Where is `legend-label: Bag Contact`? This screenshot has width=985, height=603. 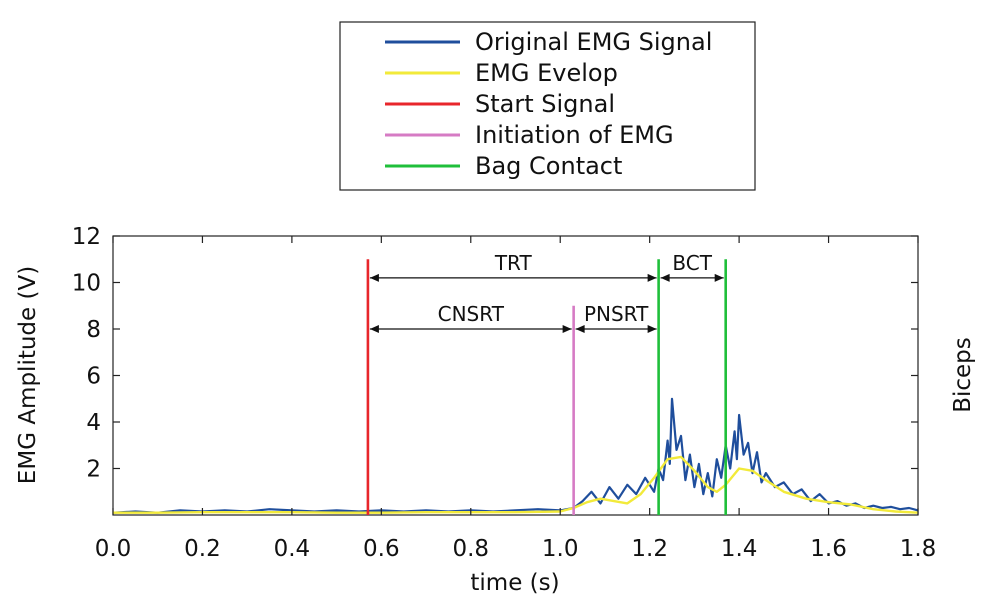
legend-label: Bag Contact is located at coordinates (548, 166).